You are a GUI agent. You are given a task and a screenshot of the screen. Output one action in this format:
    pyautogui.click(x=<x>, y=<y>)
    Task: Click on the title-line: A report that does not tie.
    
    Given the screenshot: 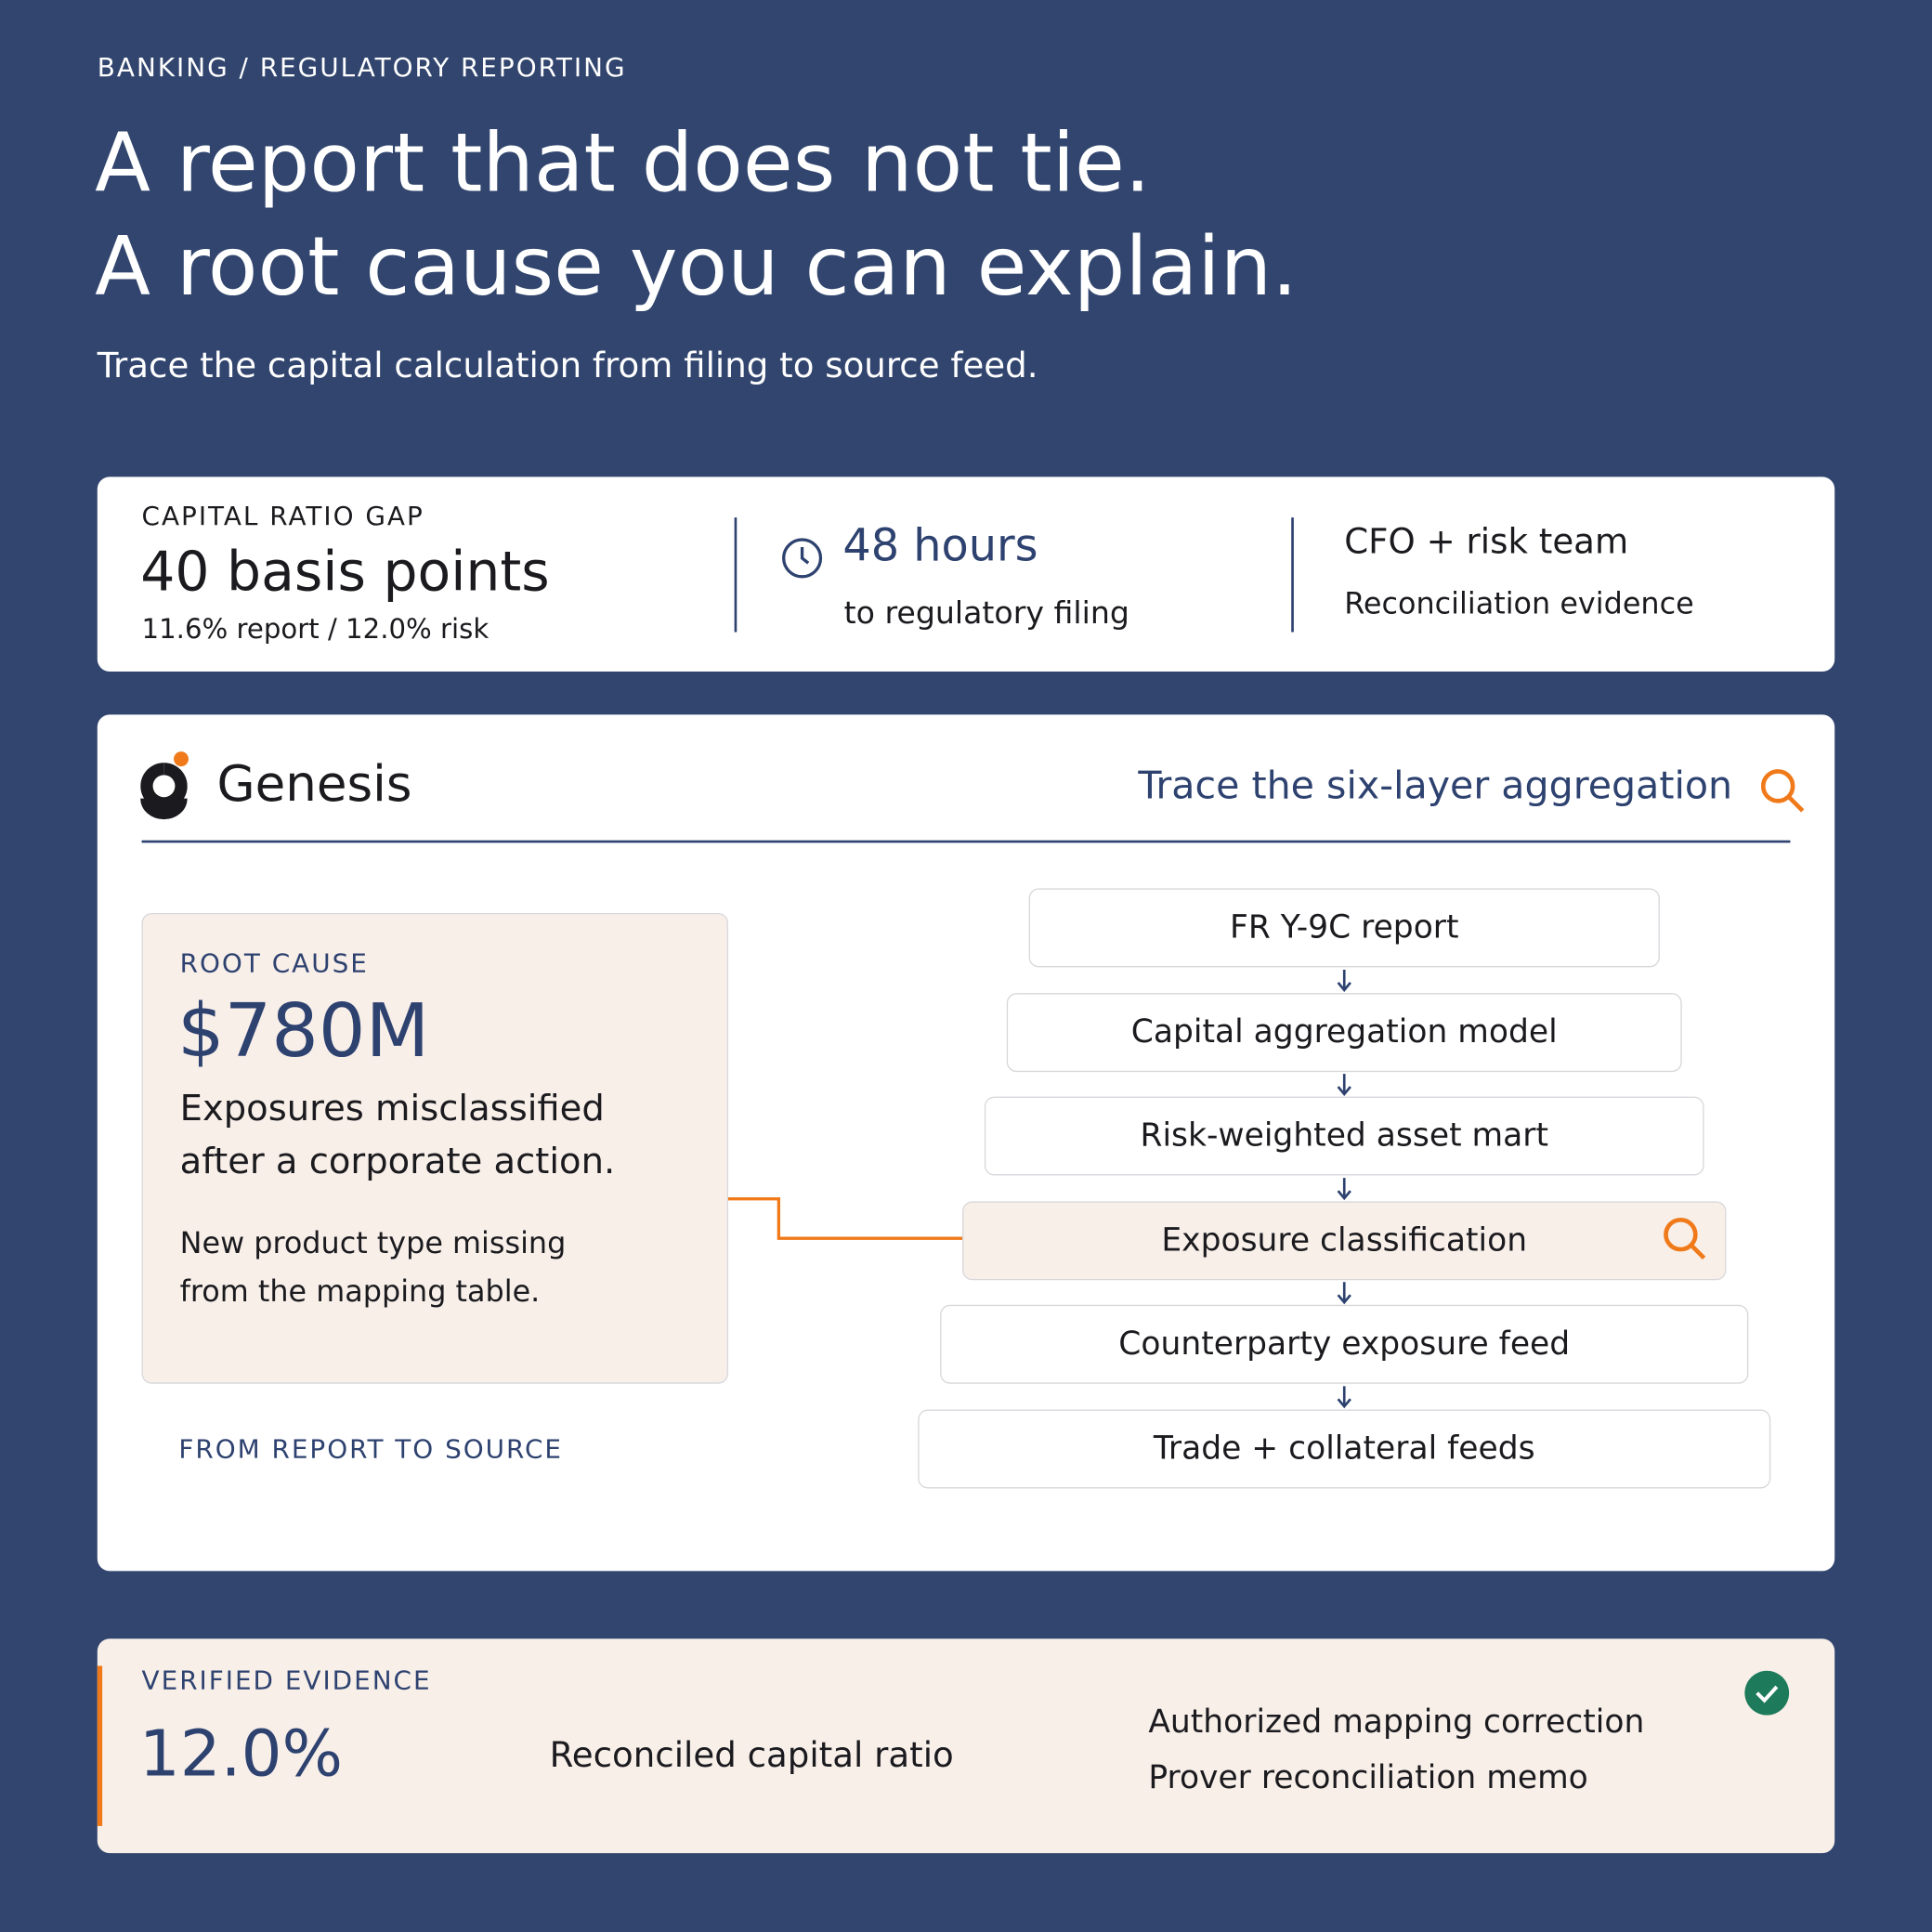 What is the action you would take?
    pyautogui.click(x=623, y=163)
    